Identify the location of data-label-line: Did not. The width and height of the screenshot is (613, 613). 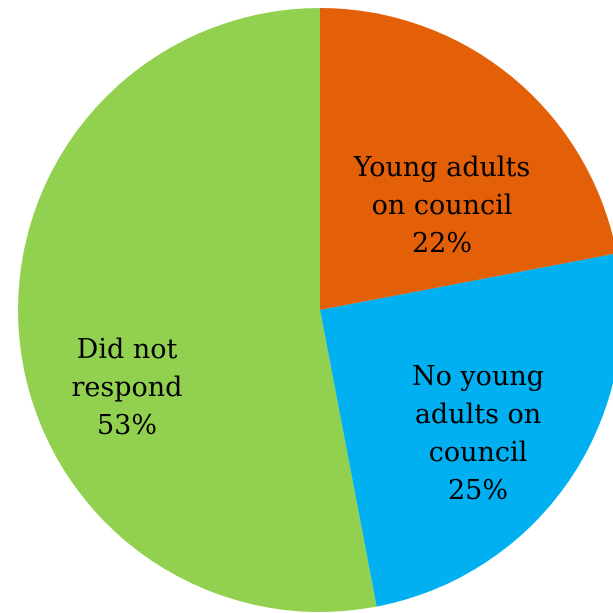
(127, 349).